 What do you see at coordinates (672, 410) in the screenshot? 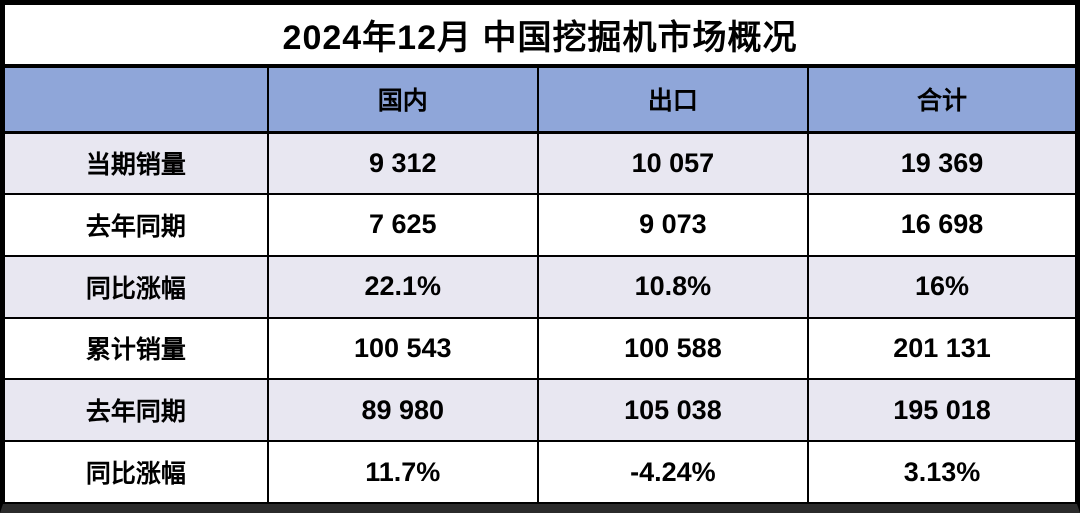
I see `data-cell: 105 038` at bounding box center [672, 410].